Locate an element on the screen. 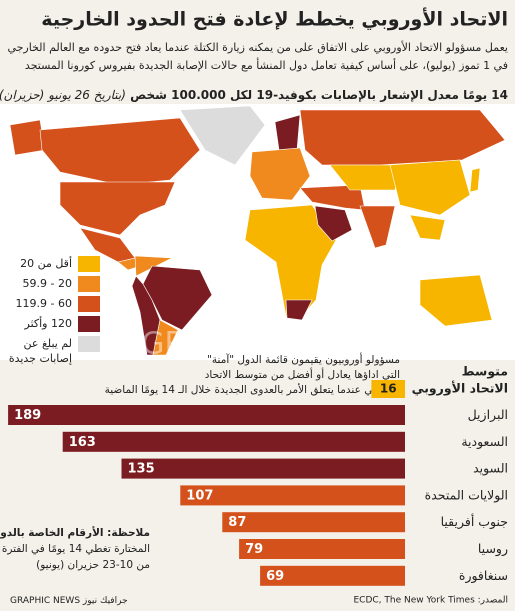 The height and width of the screenshot is (611, 515). australia is located at coordinates (456, 300).